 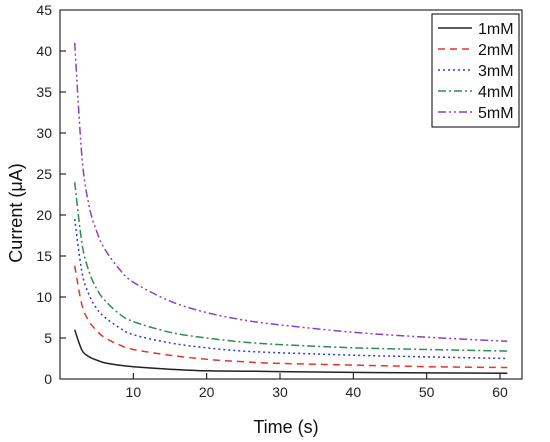 What do you see at coordinates (496, 50) in the screenshot?
I see `legend-label-2mM: 2mM` at bounding box center [496, 50].